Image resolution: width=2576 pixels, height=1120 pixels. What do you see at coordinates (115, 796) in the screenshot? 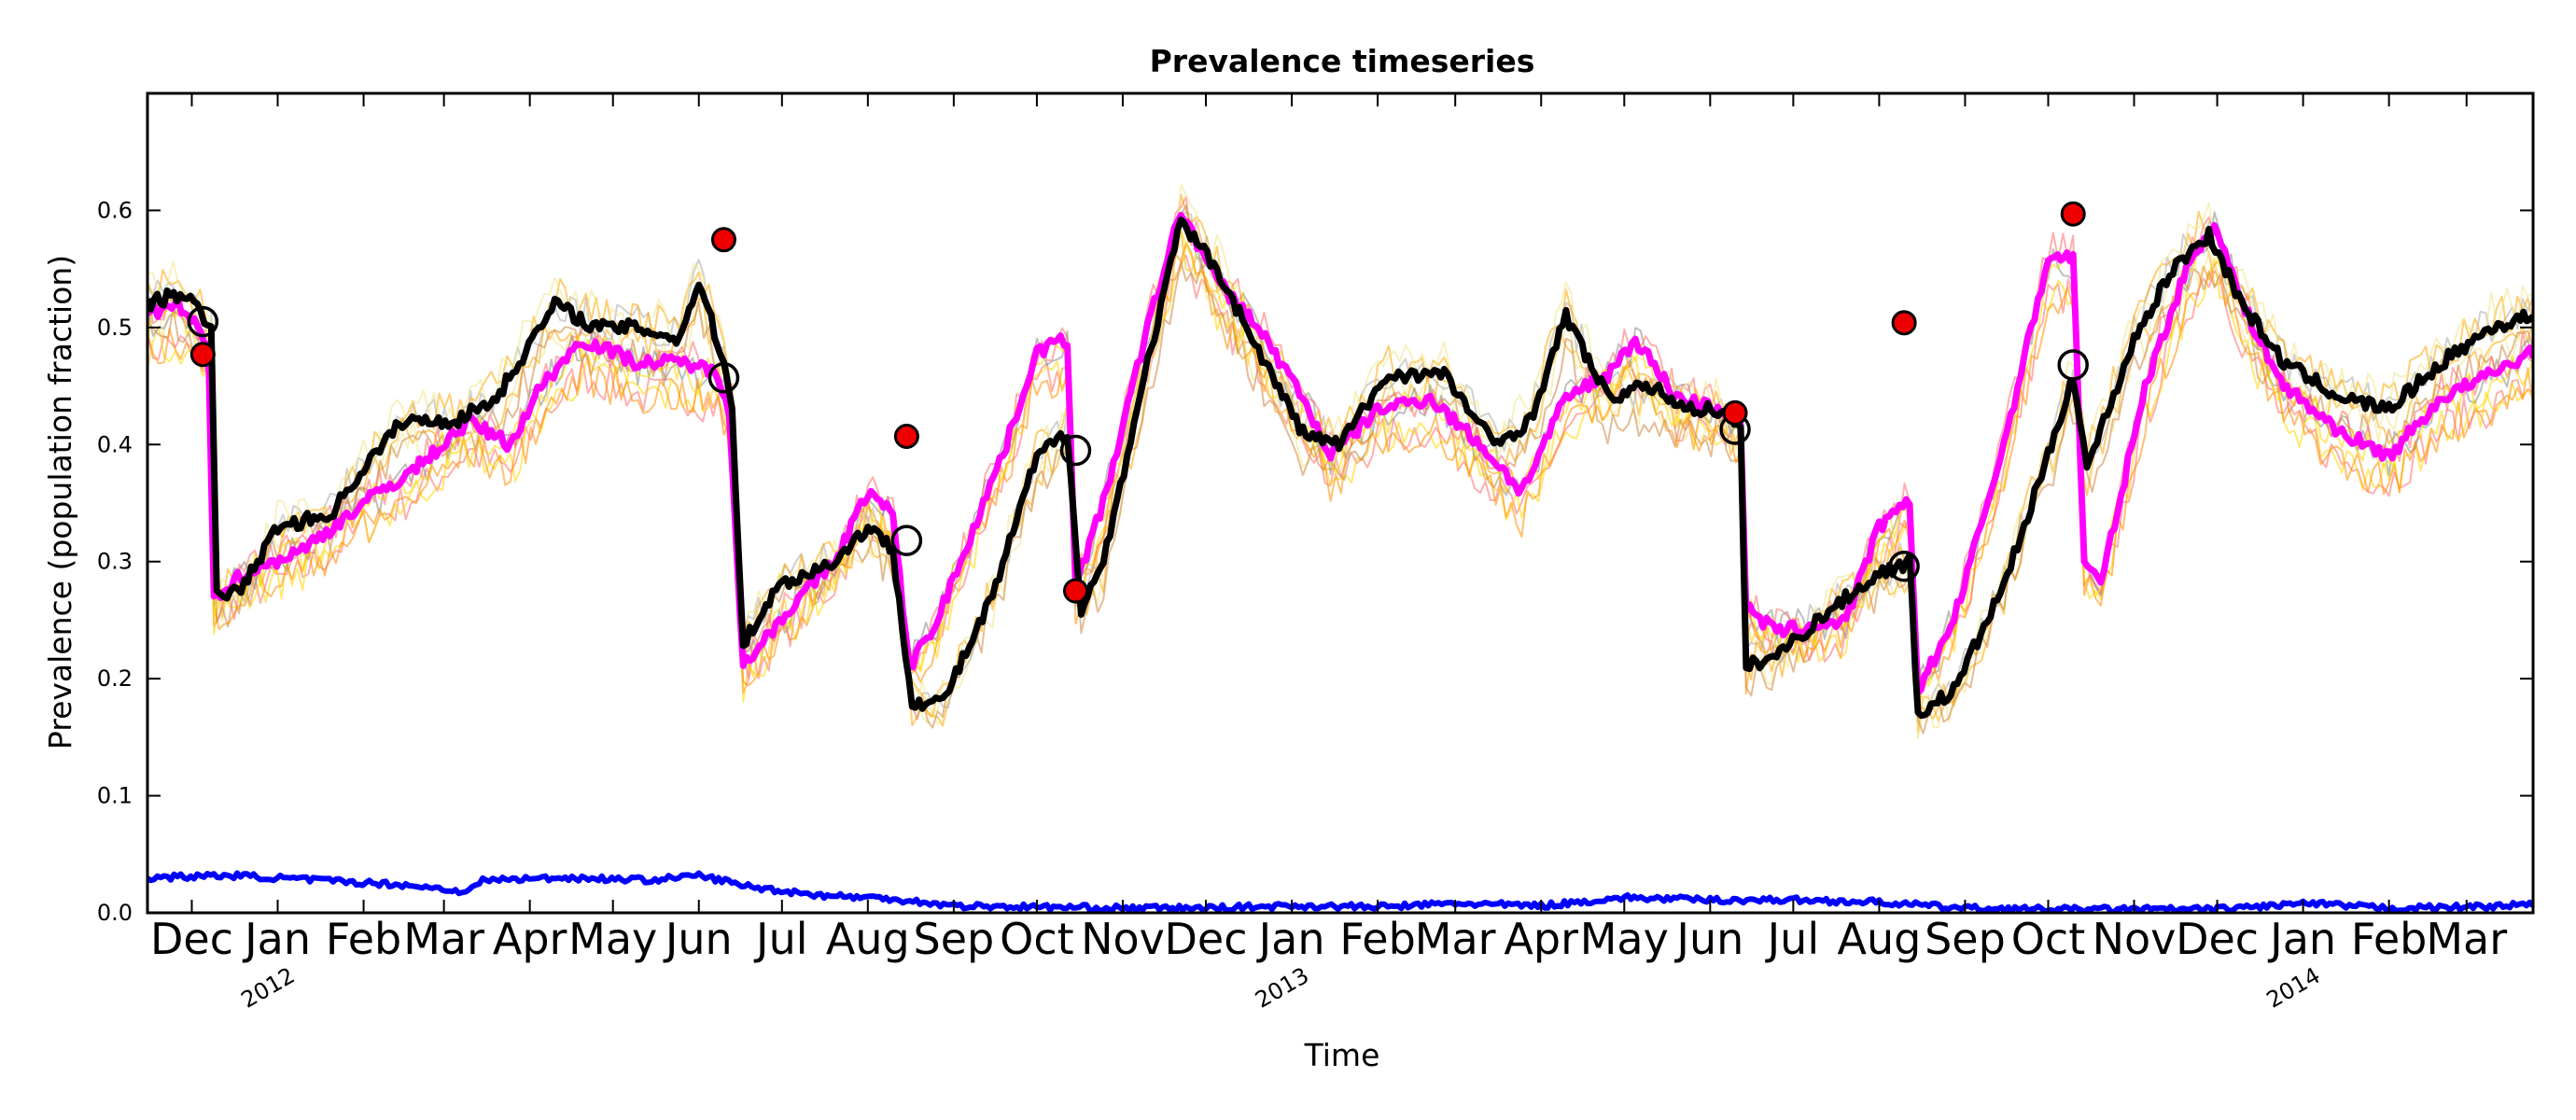
I see `y-tick-label: 0.1` at bounding box center [115, 796].